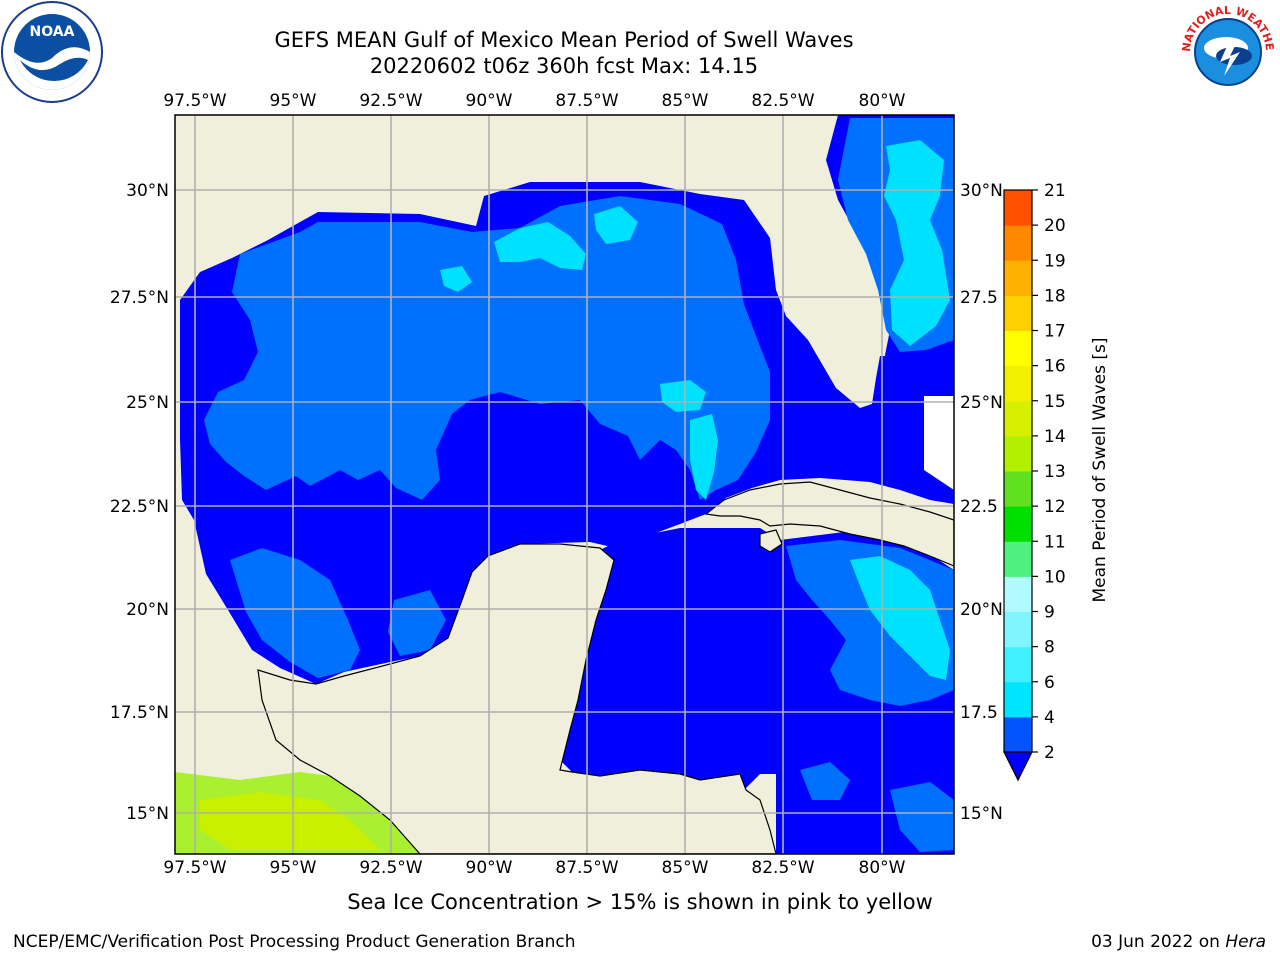 The image size is (1280, 960). What do you see at coordinates (981, 814) in the screenshot?
I see `lat-label-right: 15°N` at bounding box center [981, 814].